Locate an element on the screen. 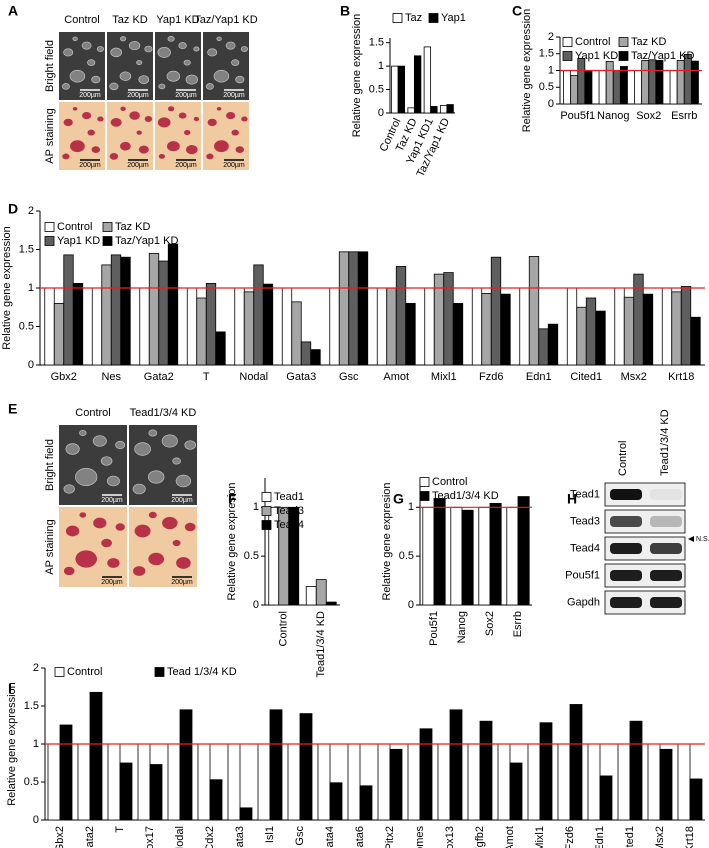 This screenshot has height=848, width=709. x-tick-label: Sox13 is located at coordinates (450, 837).